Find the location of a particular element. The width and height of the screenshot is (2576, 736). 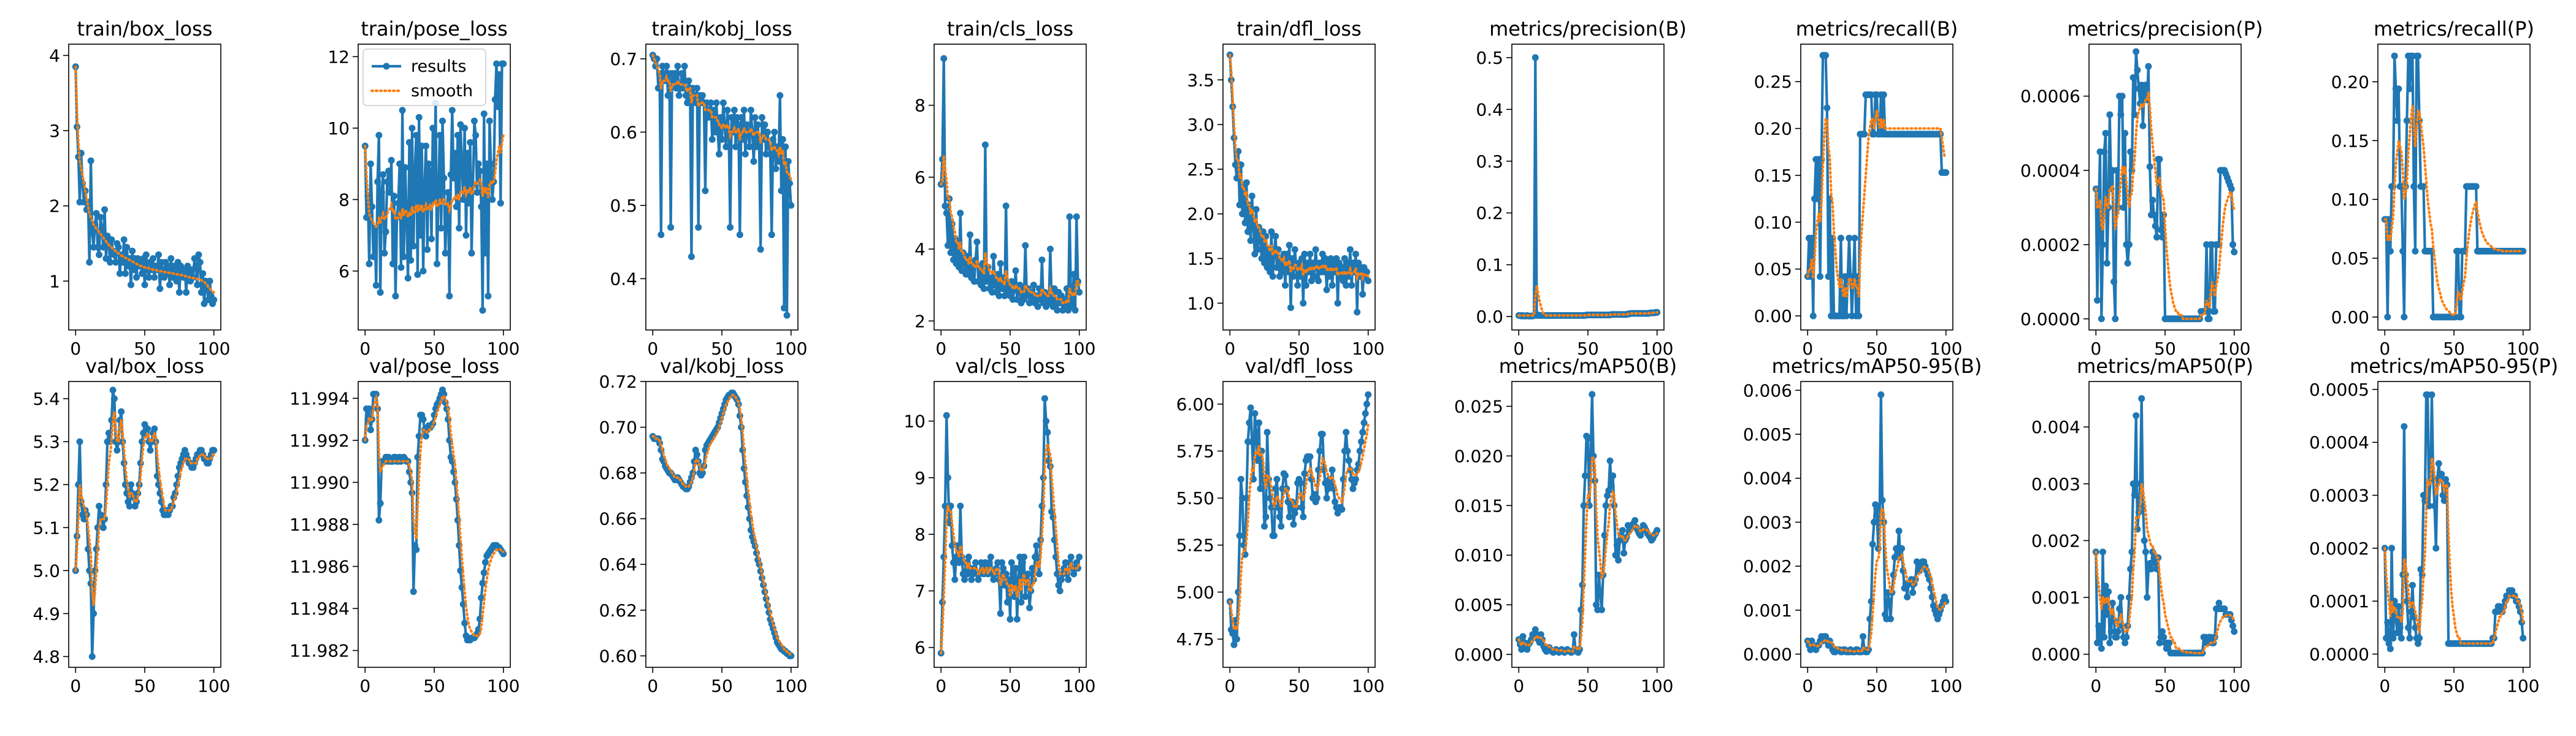

y-tick-label: 0.68 is located at coordinates (618, 473).